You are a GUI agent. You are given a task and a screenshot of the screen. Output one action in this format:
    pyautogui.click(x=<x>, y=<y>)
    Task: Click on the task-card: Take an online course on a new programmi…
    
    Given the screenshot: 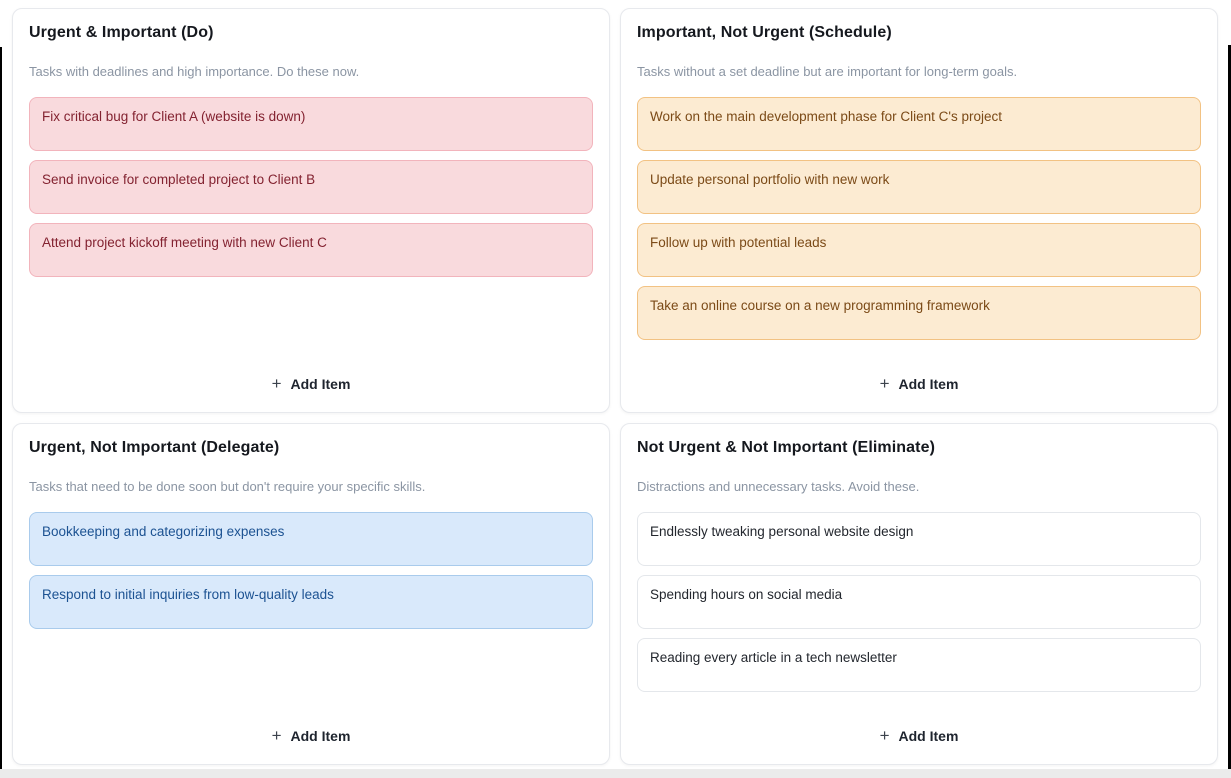 What is the action you would take?
    pyautogui.click(x=919, y=313)
    